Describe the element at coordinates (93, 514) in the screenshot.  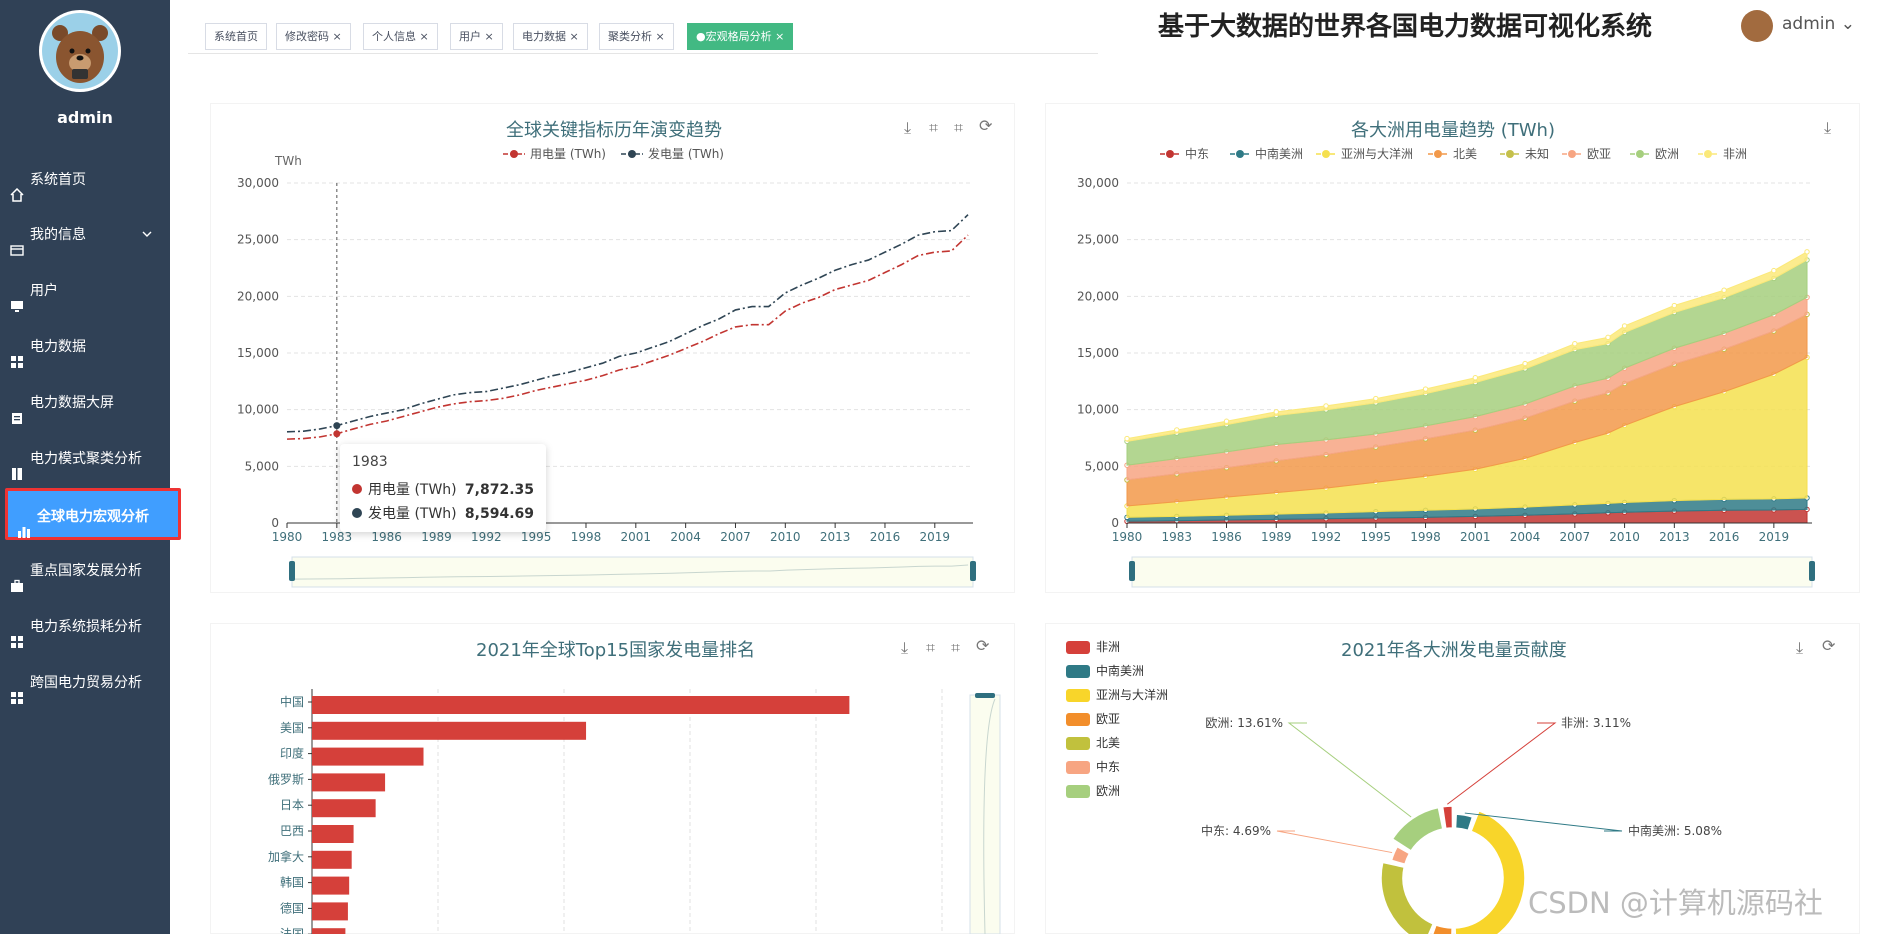
I see `sidebar-item-macro-analysis: 全球电力宏观分析` at that location.